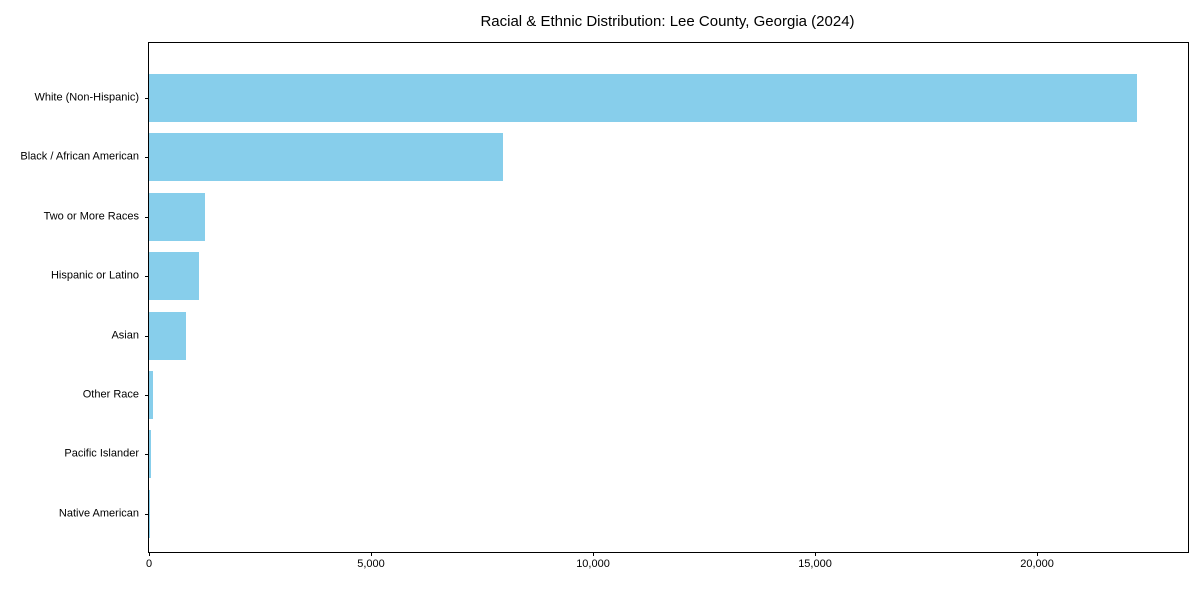  What do you see at coordinates (86, 97) in the screenshot?
I see `y-axis-category-label: White (Non-Hispanic)` at bounding box center [86, 97].